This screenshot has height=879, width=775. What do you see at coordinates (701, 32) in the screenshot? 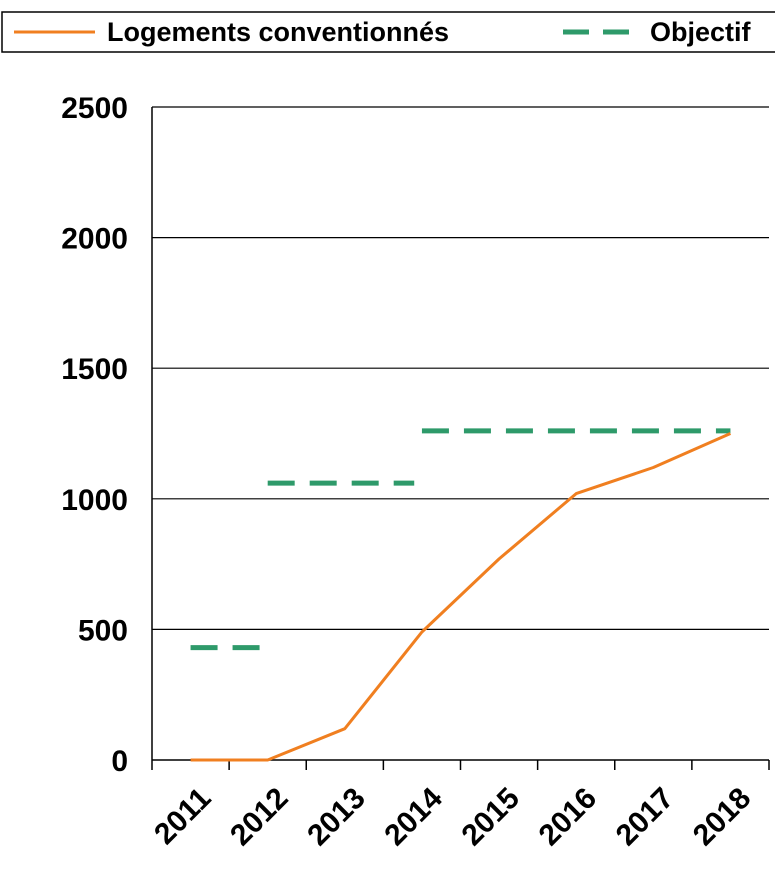
I see `legend-label-objectif: Objectif` at bounding box center [701, 32].